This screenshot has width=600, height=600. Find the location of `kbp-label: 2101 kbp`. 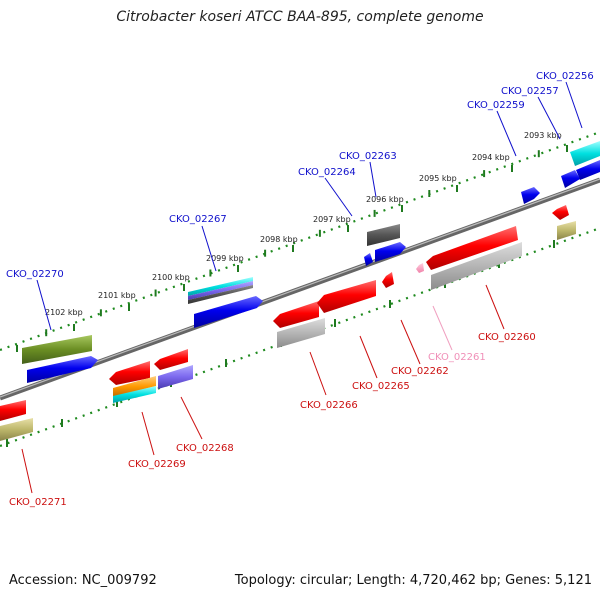

kbp-label: 2101 kbp is located at coordinates (117, 295).